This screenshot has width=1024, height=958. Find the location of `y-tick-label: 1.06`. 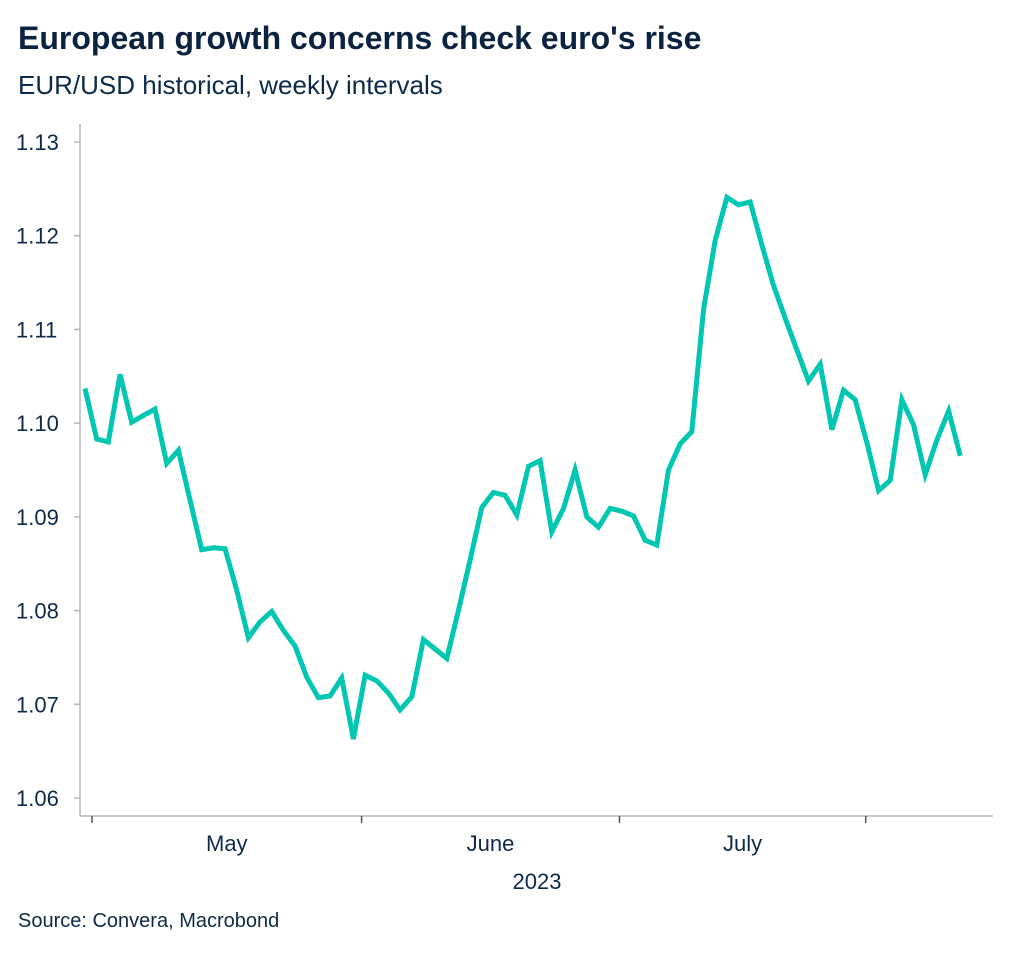

y-tick-label: 1.06 is located at coordinates (37, 798).